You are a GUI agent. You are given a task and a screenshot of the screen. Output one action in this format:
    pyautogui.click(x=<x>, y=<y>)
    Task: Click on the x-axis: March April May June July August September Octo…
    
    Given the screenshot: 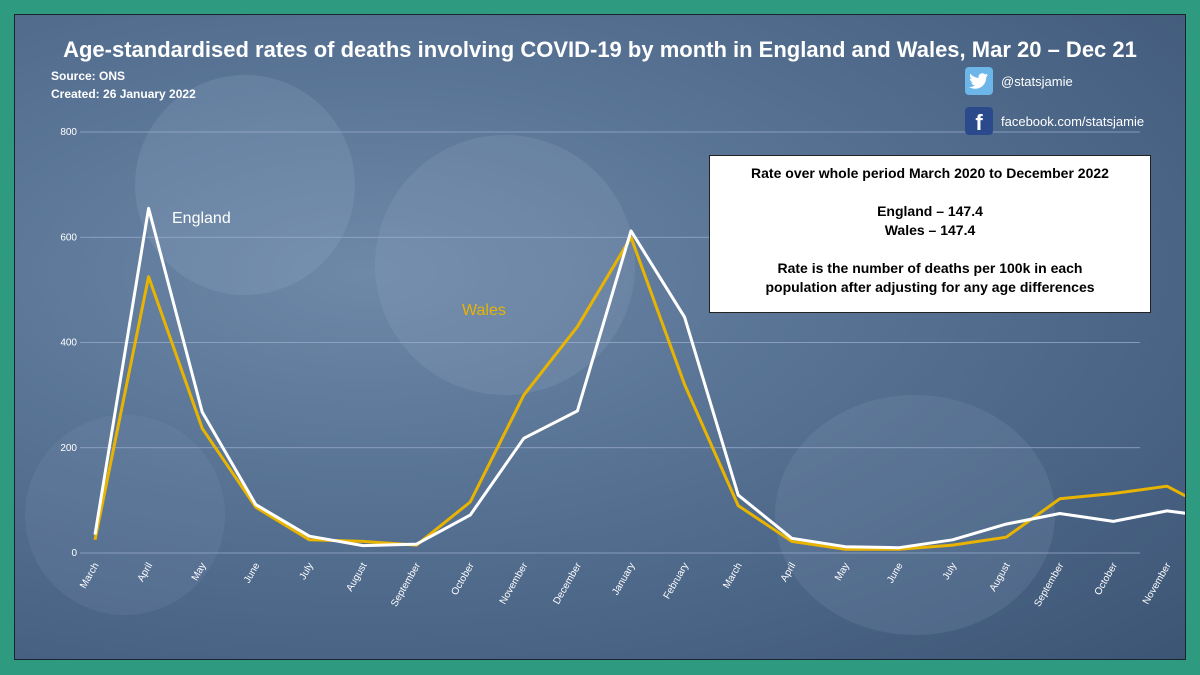 What is the action you would take?
    pyautogui.click(x=626, y=584)
    